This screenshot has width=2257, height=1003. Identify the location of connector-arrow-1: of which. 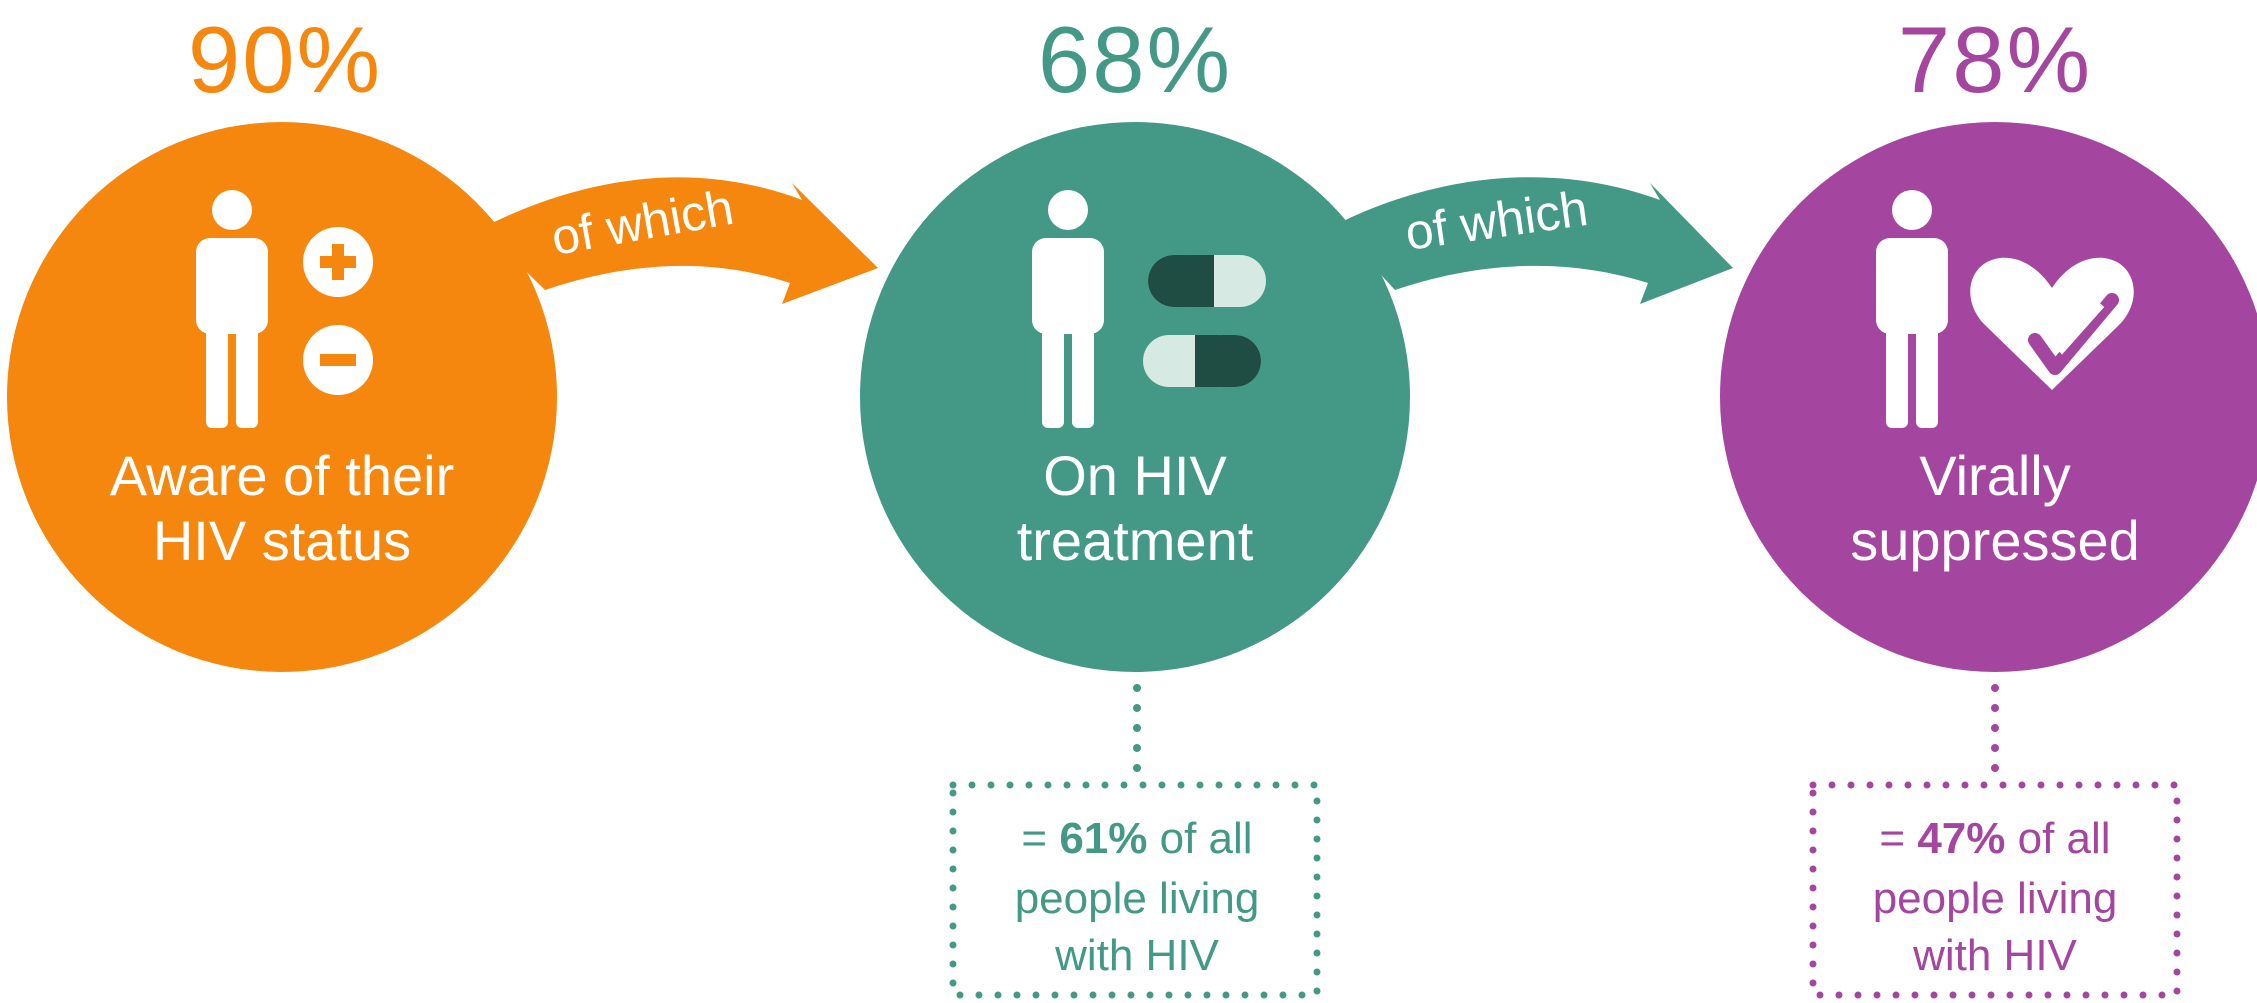
(680, 240).